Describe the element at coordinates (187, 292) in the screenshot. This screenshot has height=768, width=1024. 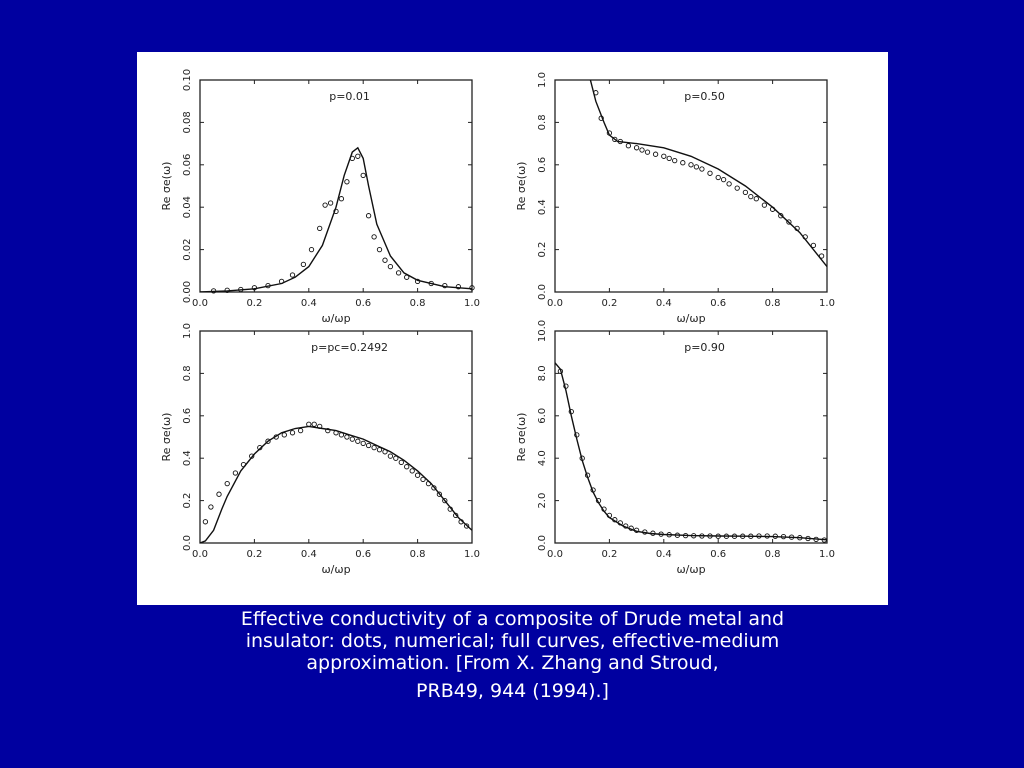
I see `y-tick-label: 0.00` at that location.